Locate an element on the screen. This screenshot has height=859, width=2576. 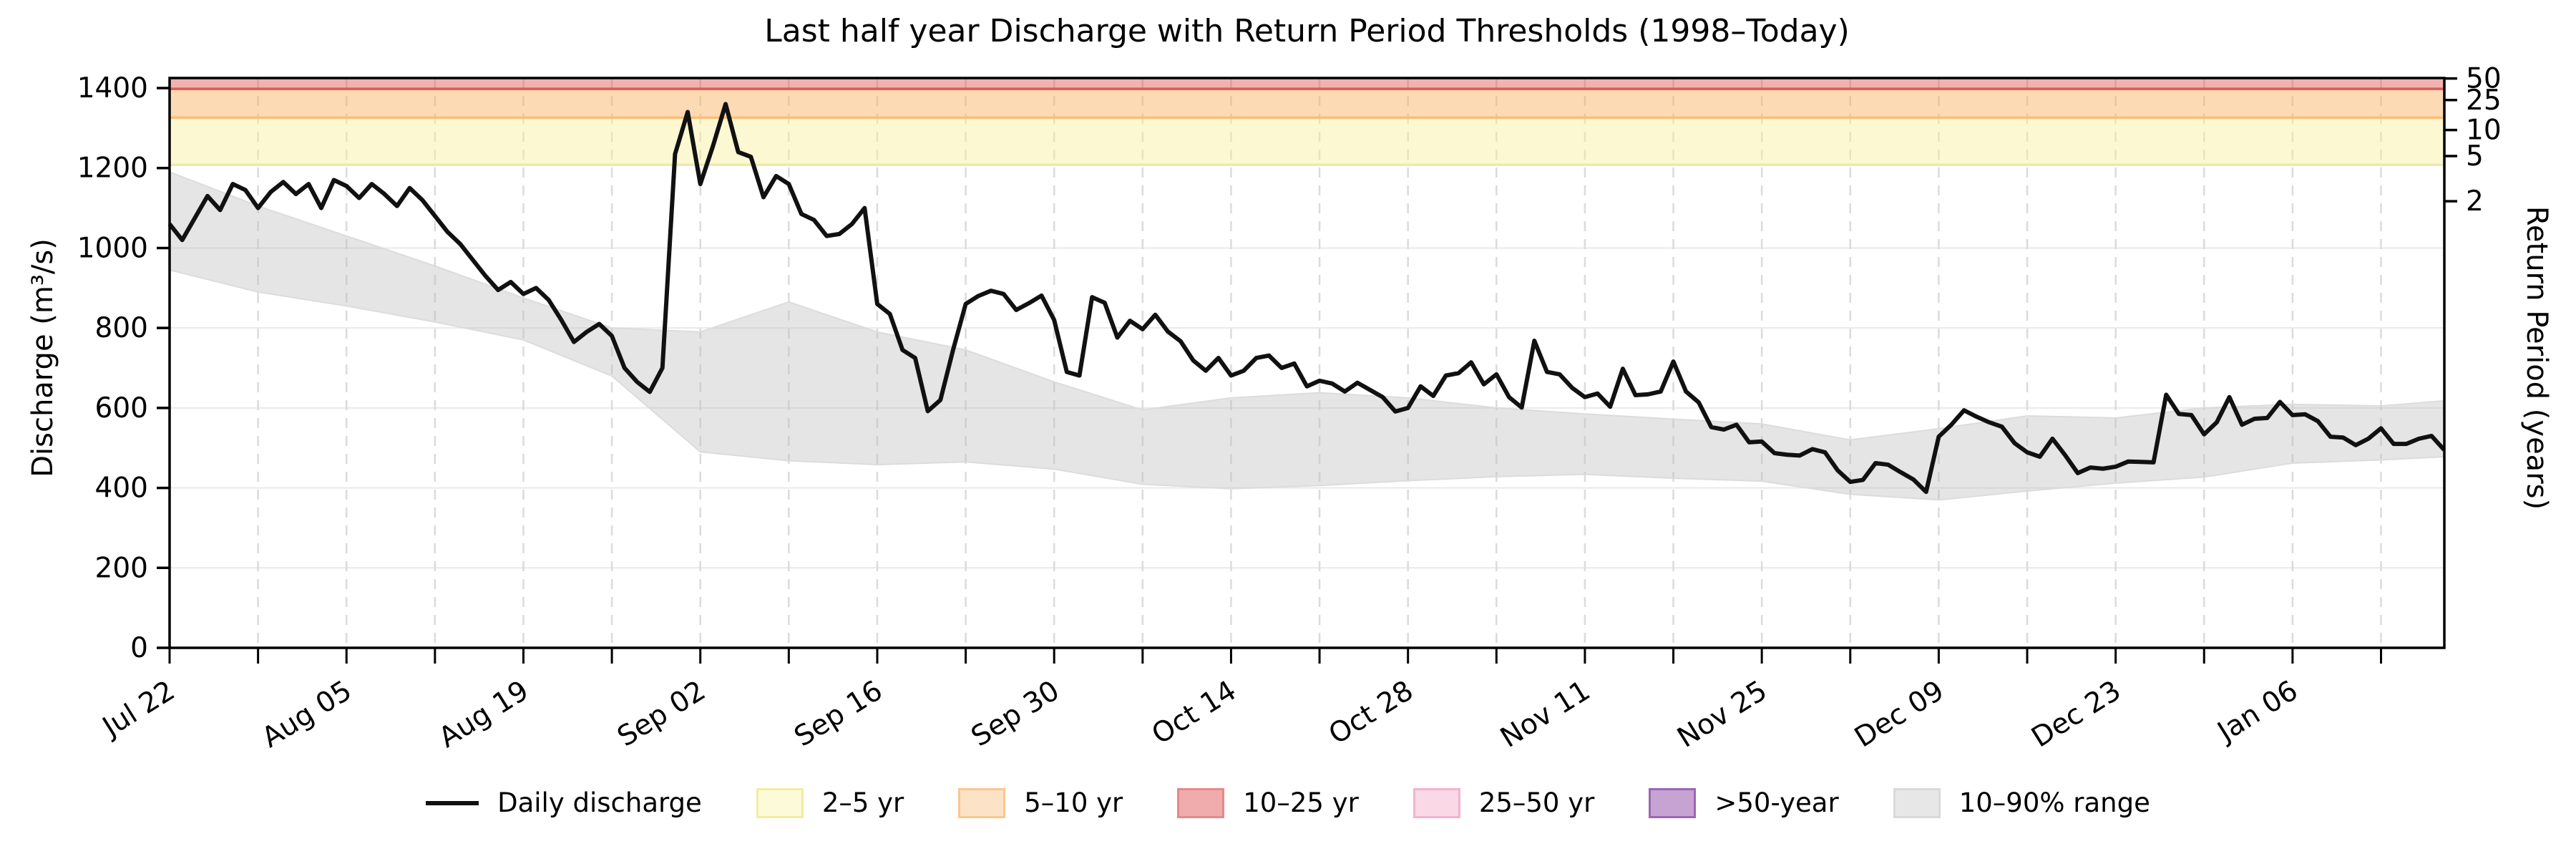
legend-item: 10–25 yr is located at coordinates (1268, 803).